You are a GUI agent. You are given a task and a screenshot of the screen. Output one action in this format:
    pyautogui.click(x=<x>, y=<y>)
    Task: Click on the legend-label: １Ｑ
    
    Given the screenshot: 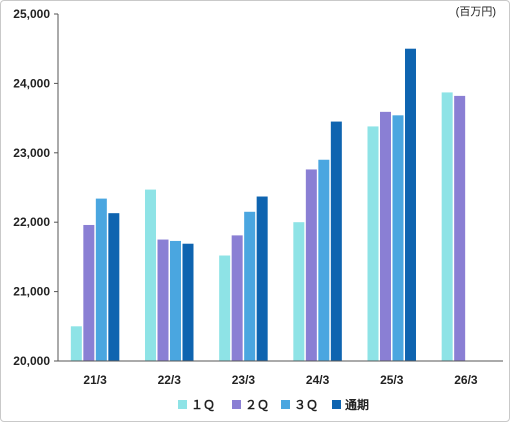 What is the action you would take?
    pyautogui.click(x=203, y=405)
    